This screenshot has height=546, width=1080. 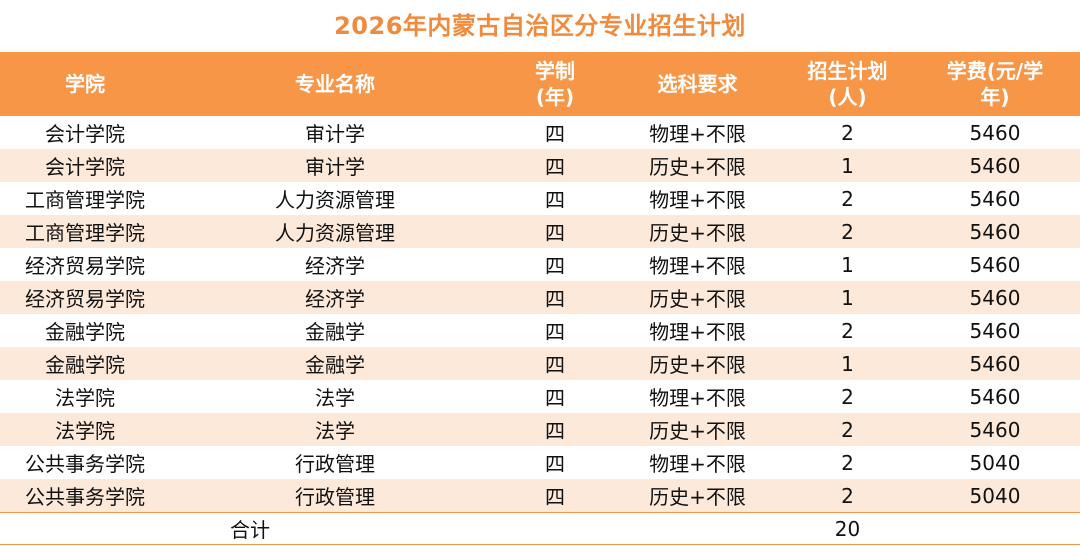 I want to click on header-plan-line2: (人), so click(x=847, y=97).